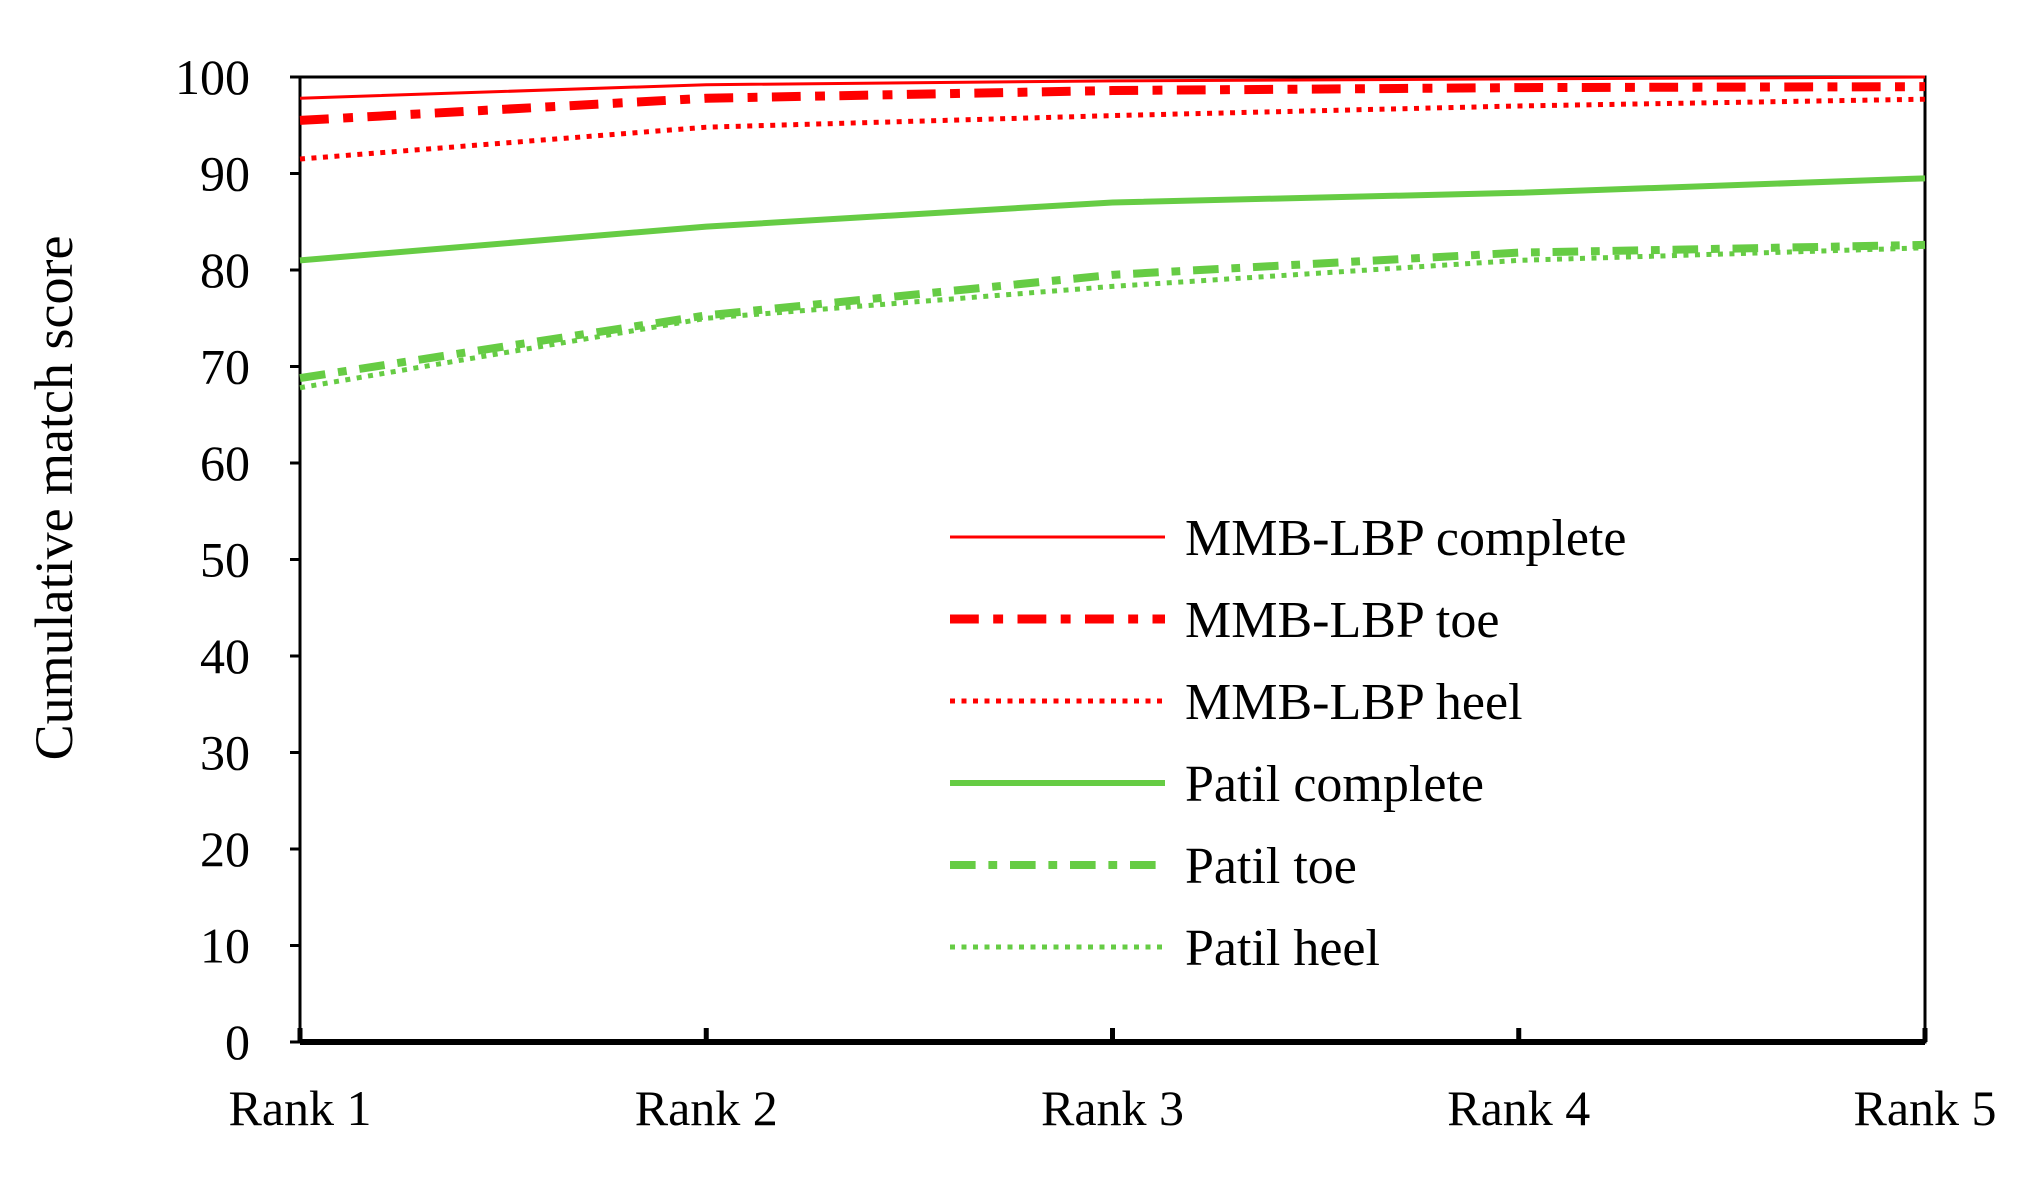  What do you see at coordinates (225, 174) in the screenshot?
I see `y-tick-label: 90` at bounding box center [225, 174].